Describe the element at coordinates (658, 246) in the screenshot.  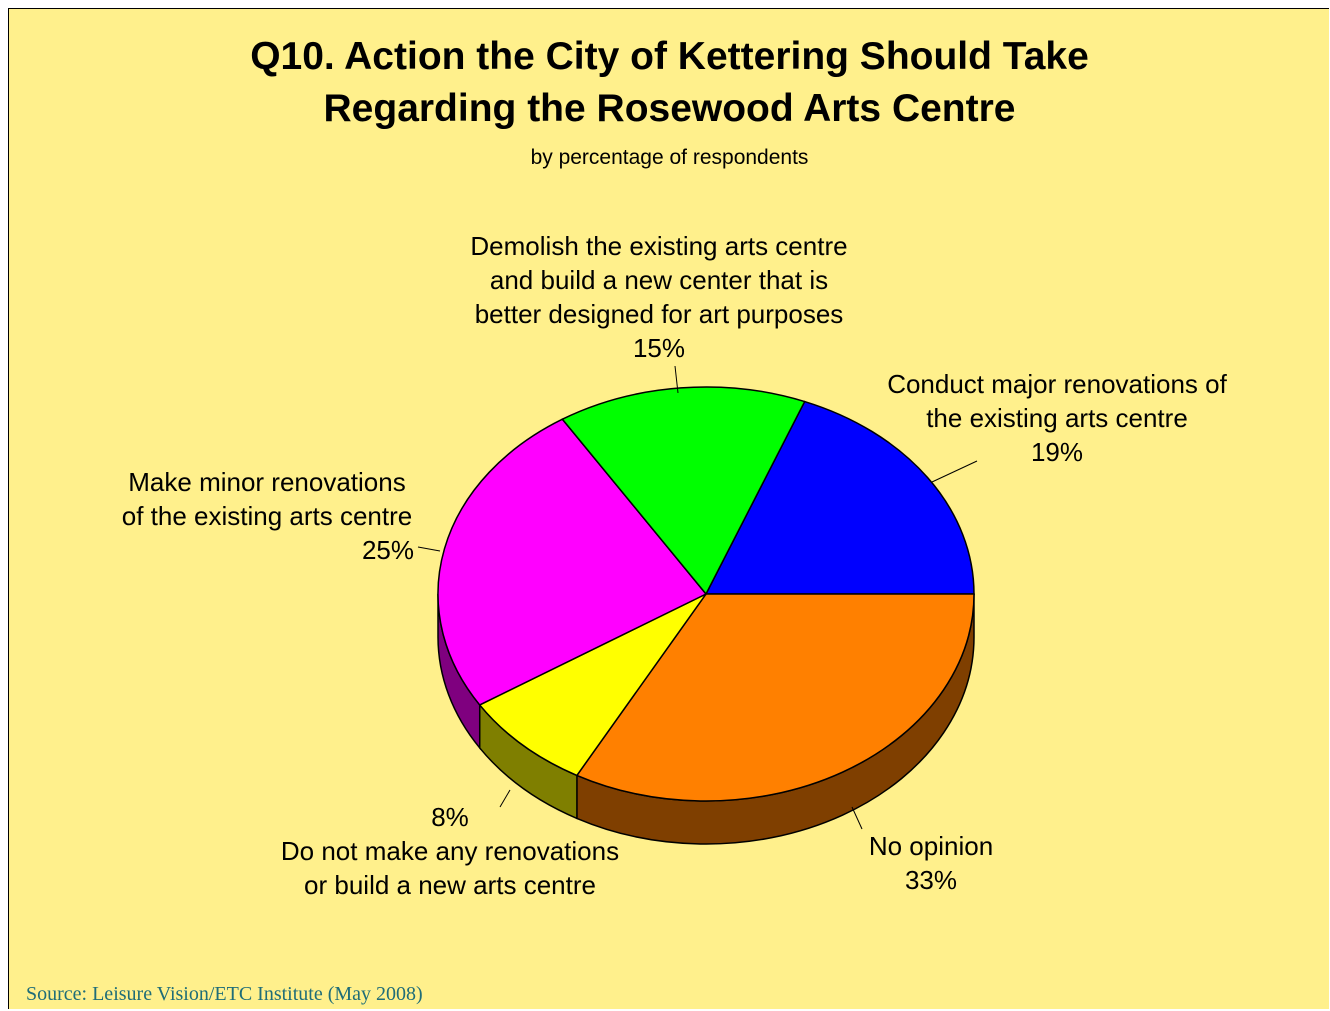
I see `slice-label-4-0: Demolish the existing arts centre` at that location.